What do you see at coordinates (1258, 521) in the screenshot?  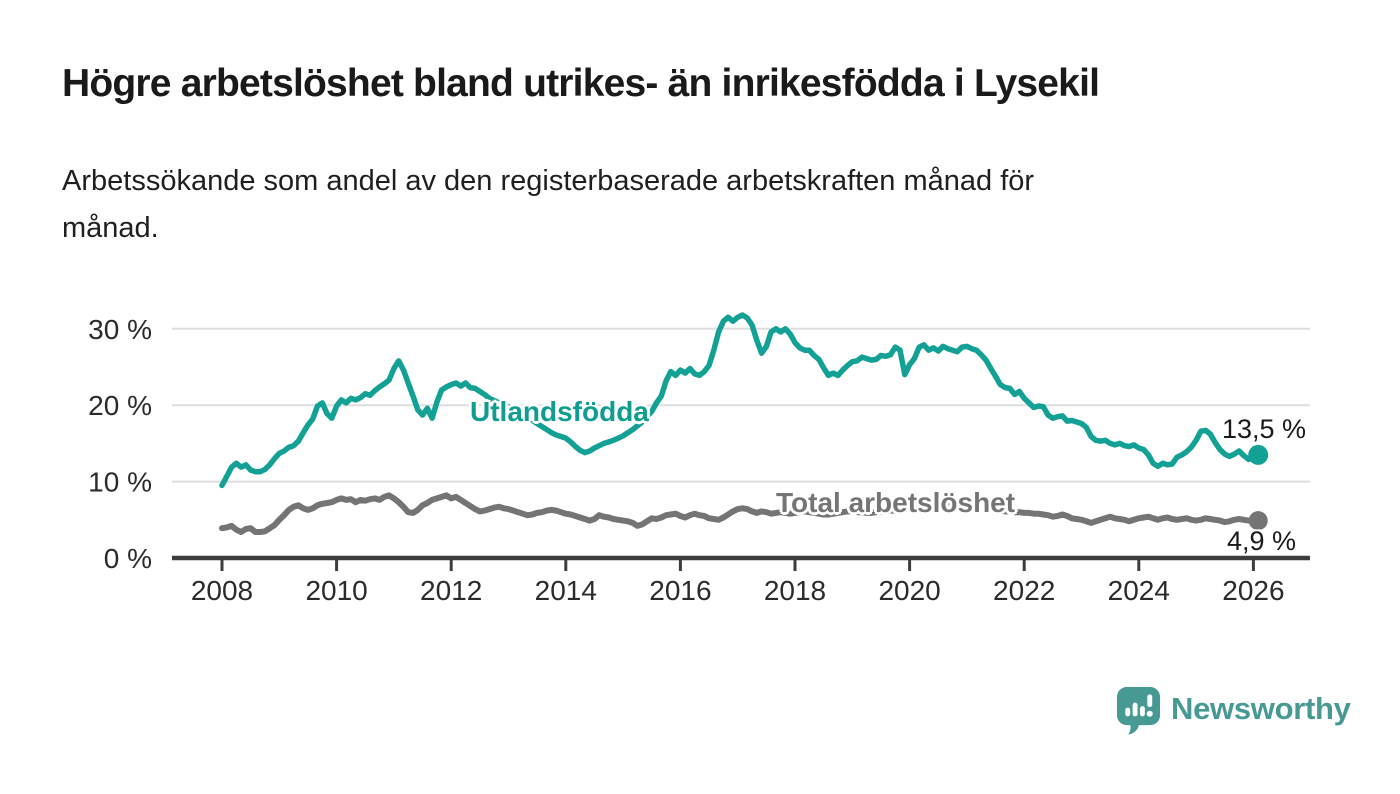 I see `series-end-dot-total` at bounding box center [1258, 521].